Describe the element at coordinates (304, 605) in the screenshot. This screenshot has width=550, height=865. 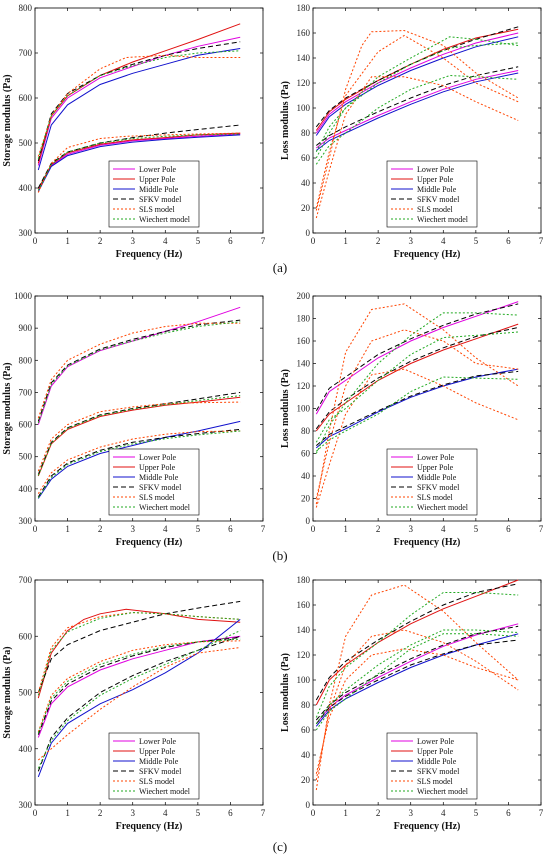
I see `chart-c-right-ytick-label: 160` at that location.